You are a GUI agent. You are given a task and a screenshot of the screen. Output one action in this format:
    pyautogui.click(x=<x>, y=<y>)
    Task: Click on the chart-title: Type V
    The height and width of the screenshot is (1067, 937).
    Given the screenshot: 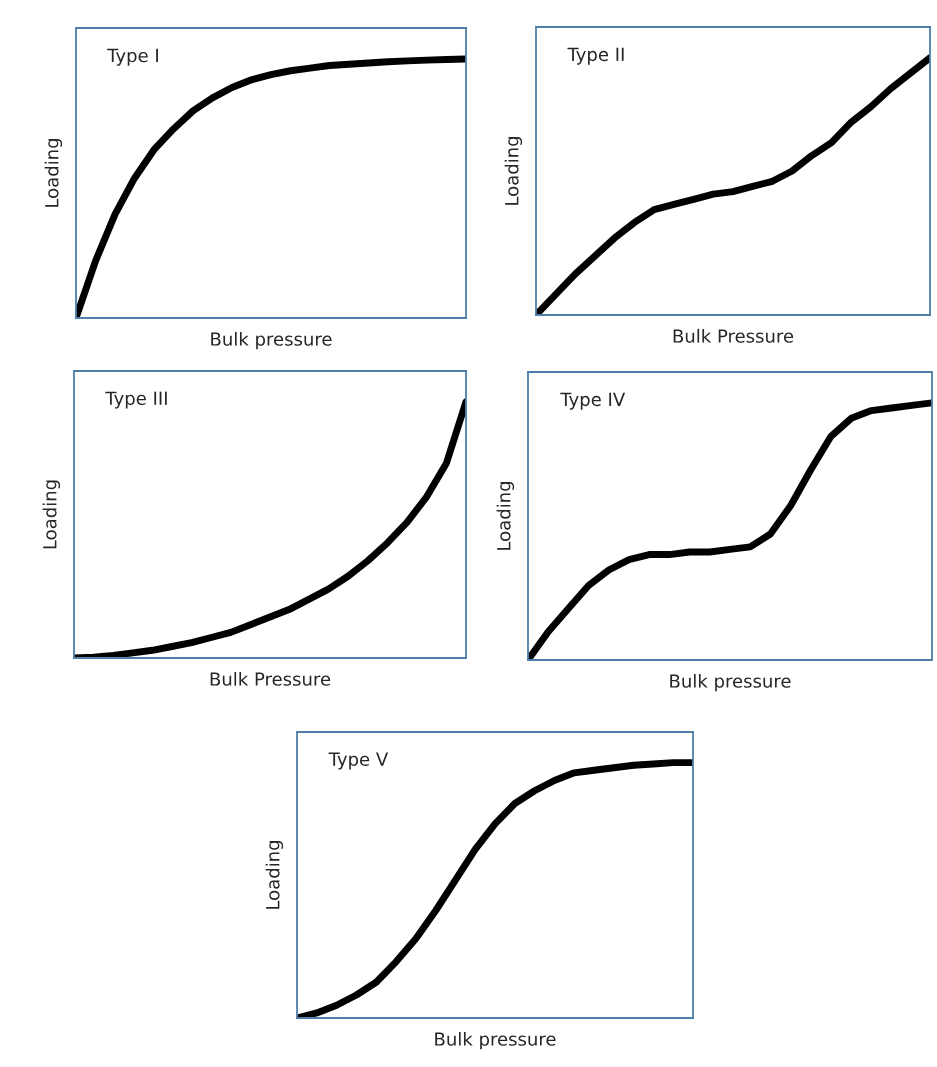 What is the action you would take?
    pyautogui.click(x=358, y=761)
    